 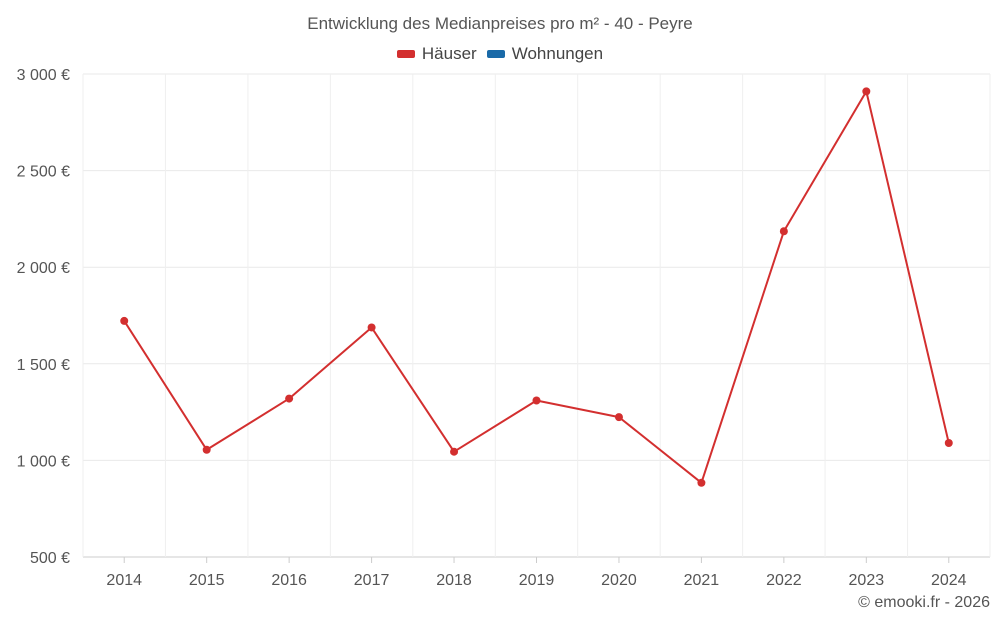 I want to click on x-tick-label: 2017, so click(x=372, y=580).